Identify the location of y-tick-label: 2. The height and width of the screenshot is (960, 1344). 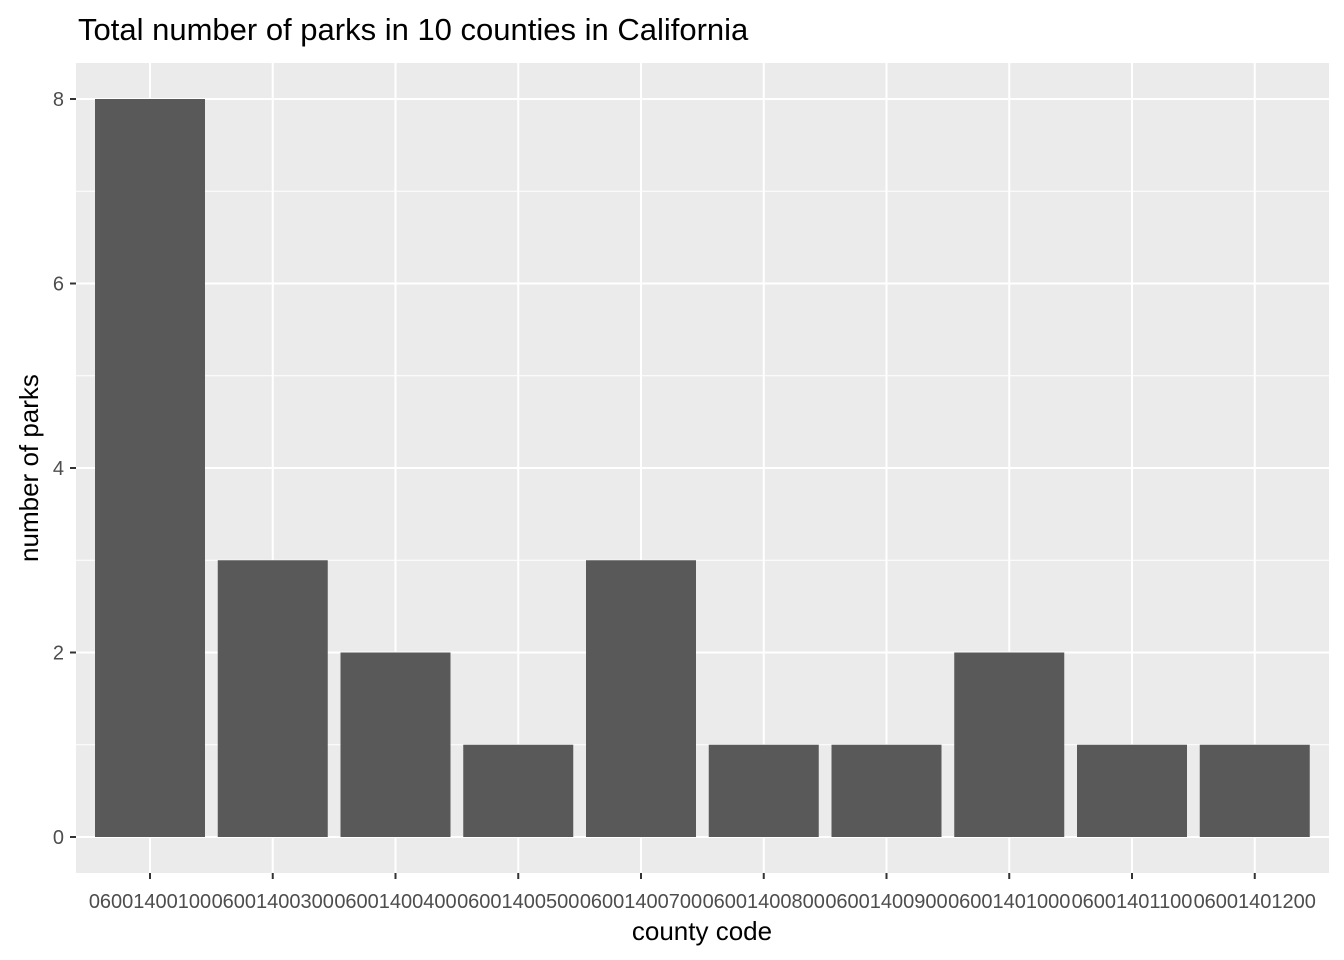
(58, 654).